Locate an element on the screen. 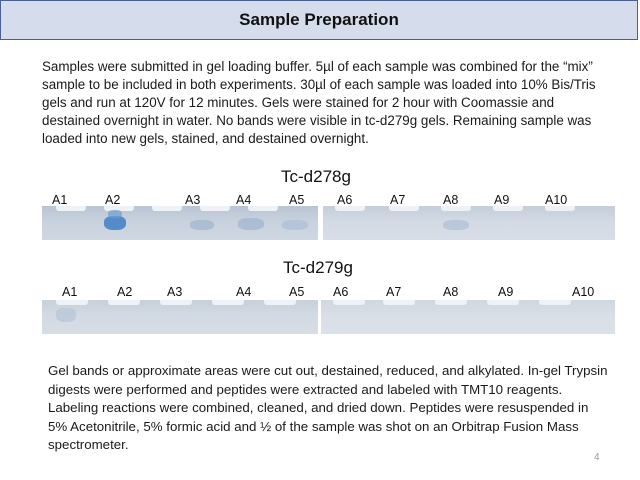  page-title: Sample Preparation is located at coordinates (319, 19).